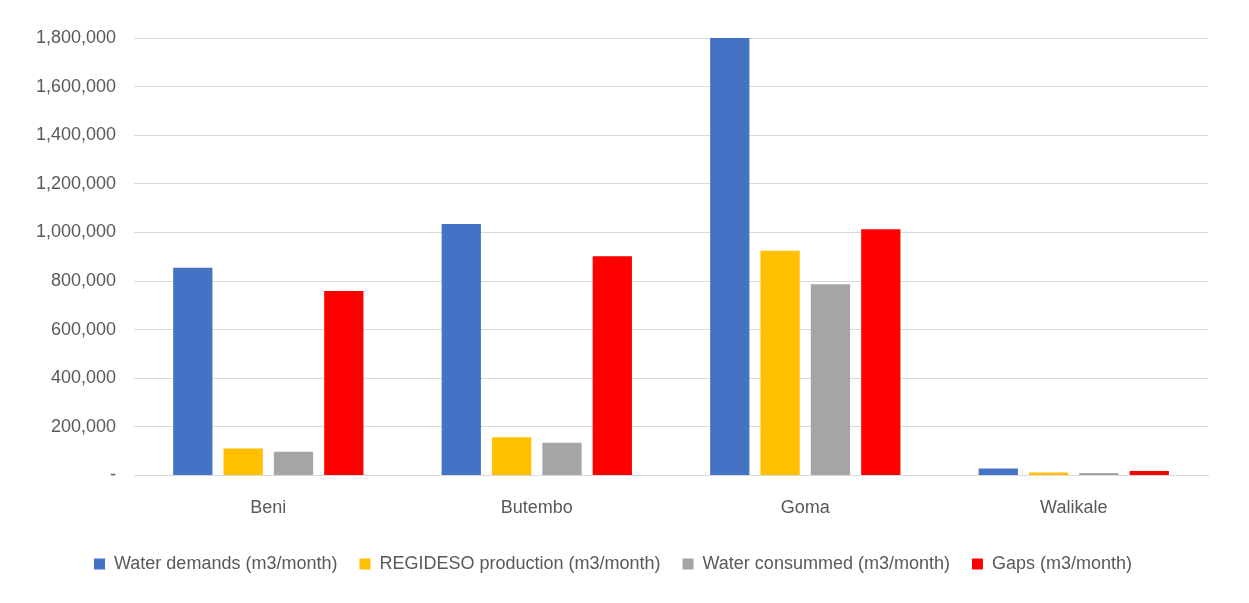 The height and width of the screenshot is (603, 1249). Describe the element at coordinates (520, 562) in the screenshot. I see `legend-label: REGIDESO production (m3/month)` at that location.